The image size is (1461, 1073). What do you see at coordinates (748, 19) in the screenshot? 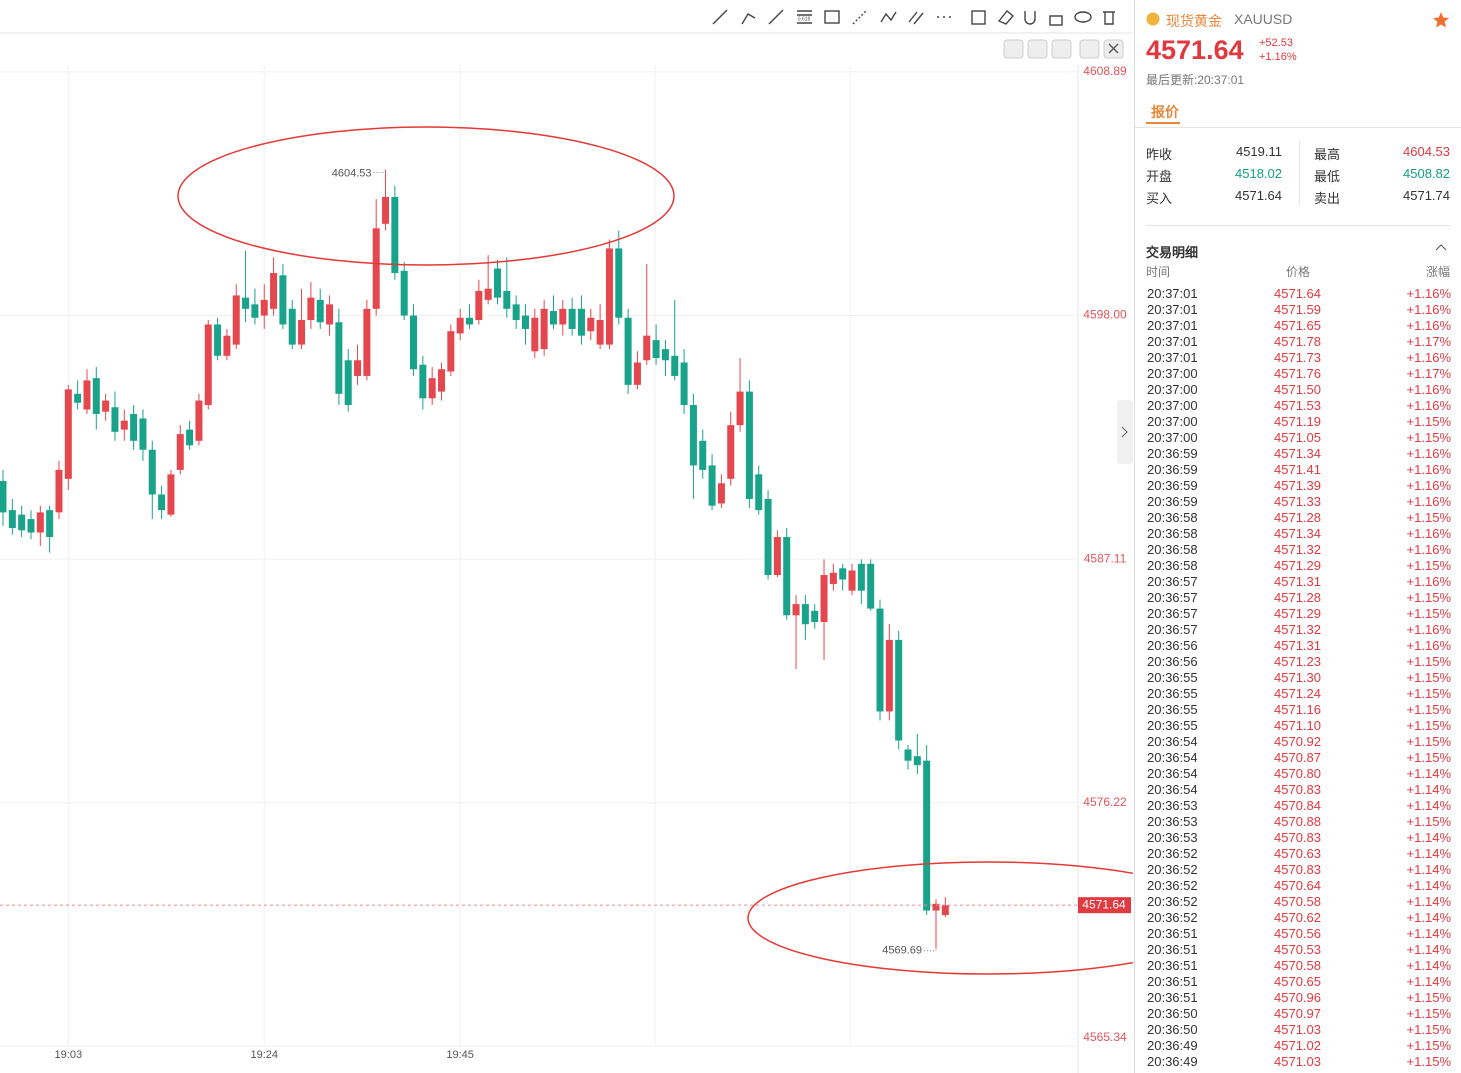
I see `tool-ray` at bounding box center [748, 19].